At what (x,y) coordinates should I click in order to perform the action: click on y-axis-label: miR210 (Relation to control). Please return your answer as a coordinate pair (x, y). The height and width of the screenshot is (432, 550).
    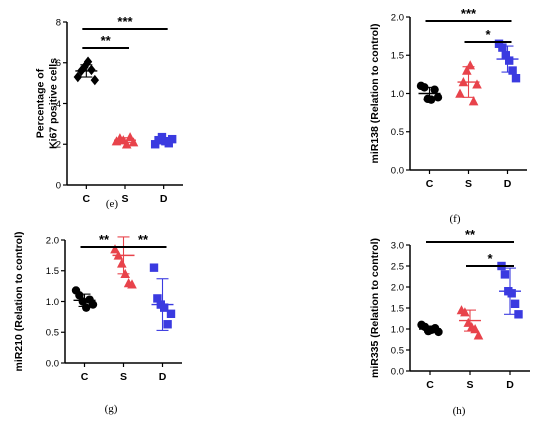
    Looking at the image, I should click on (19, 301).